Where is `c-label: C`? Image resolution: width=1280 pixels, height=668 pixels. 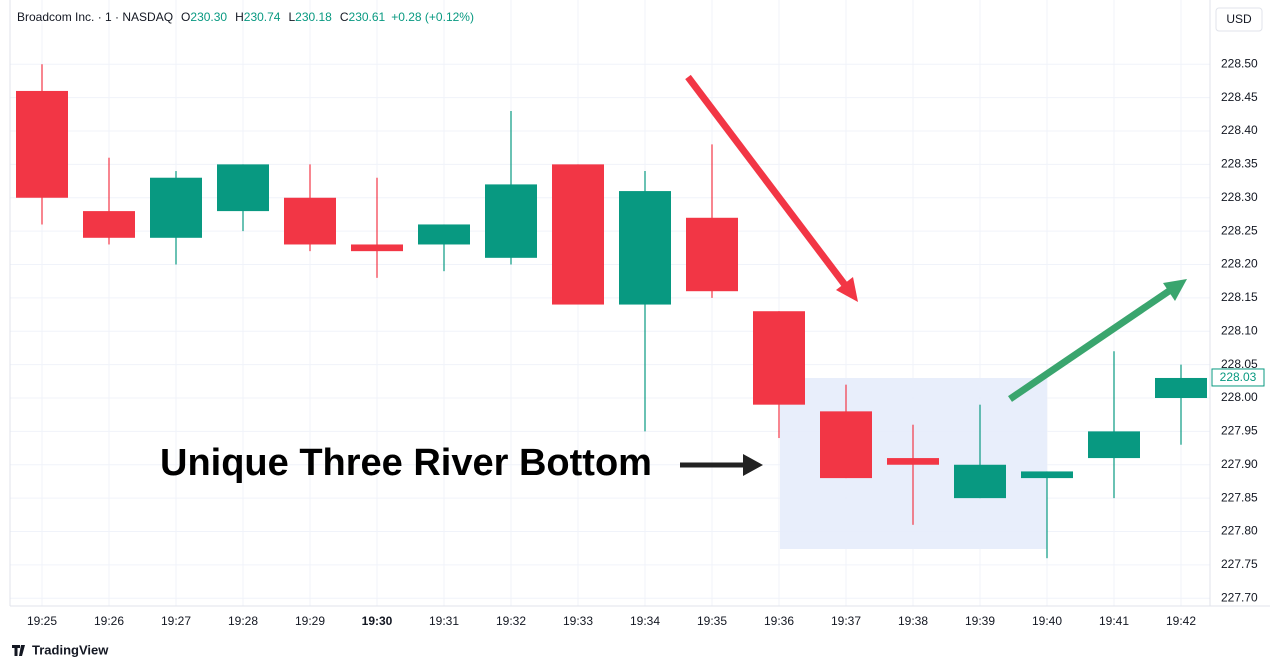 c-label: C is located at coordinates (344, 17).